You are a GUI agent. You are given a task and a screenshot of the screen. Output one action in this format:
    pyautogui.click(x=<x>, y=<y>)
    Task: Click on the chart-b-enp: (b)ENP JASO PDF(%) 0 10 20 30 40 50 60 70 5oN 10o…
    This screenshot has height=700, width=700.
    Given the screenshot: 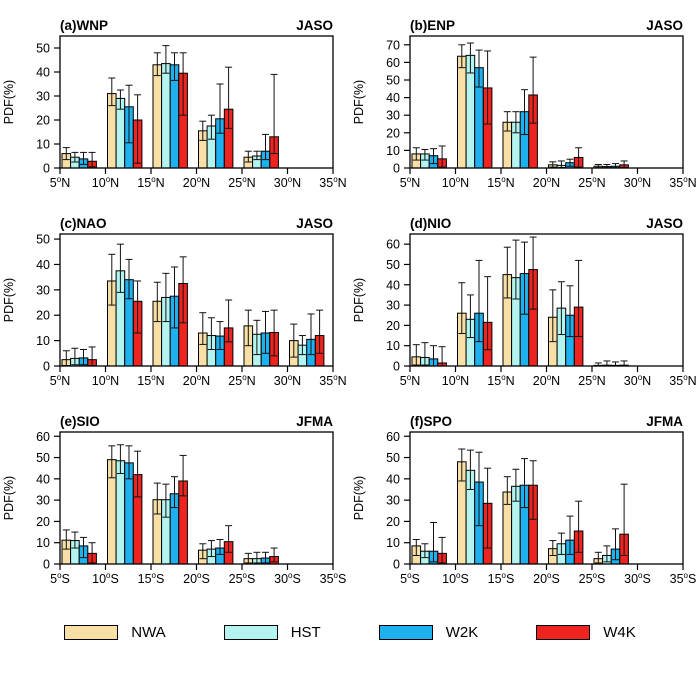 What is the action you would take?
    pyautogui.click(x=524, y=104)
    